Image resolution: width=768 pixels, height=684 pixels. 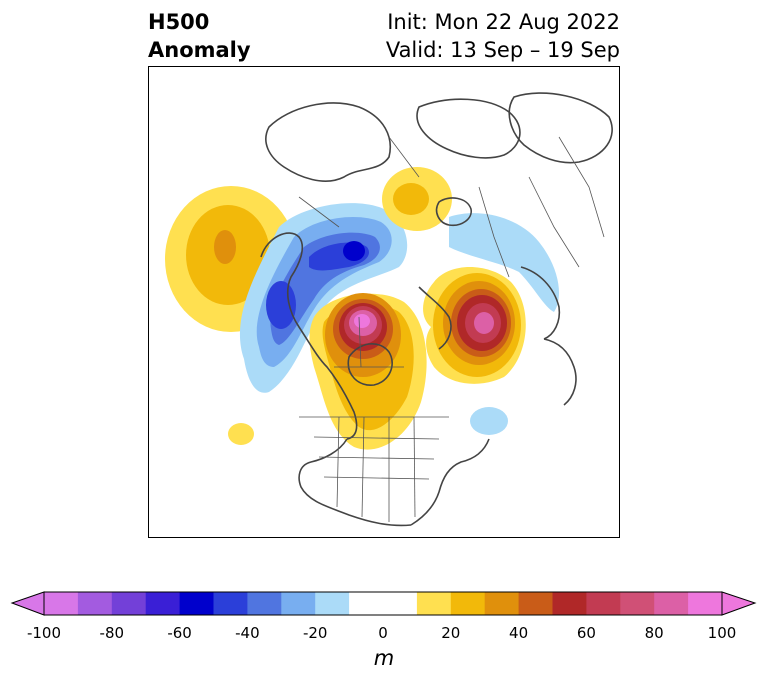 I want to click on colorbar-tick-label: -80, so click(x=112, y=633).